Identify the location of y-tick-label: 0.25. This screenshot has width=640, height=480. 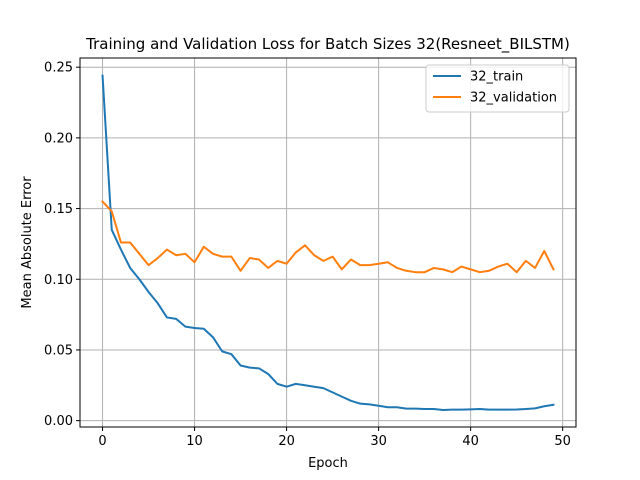
(58, 68).